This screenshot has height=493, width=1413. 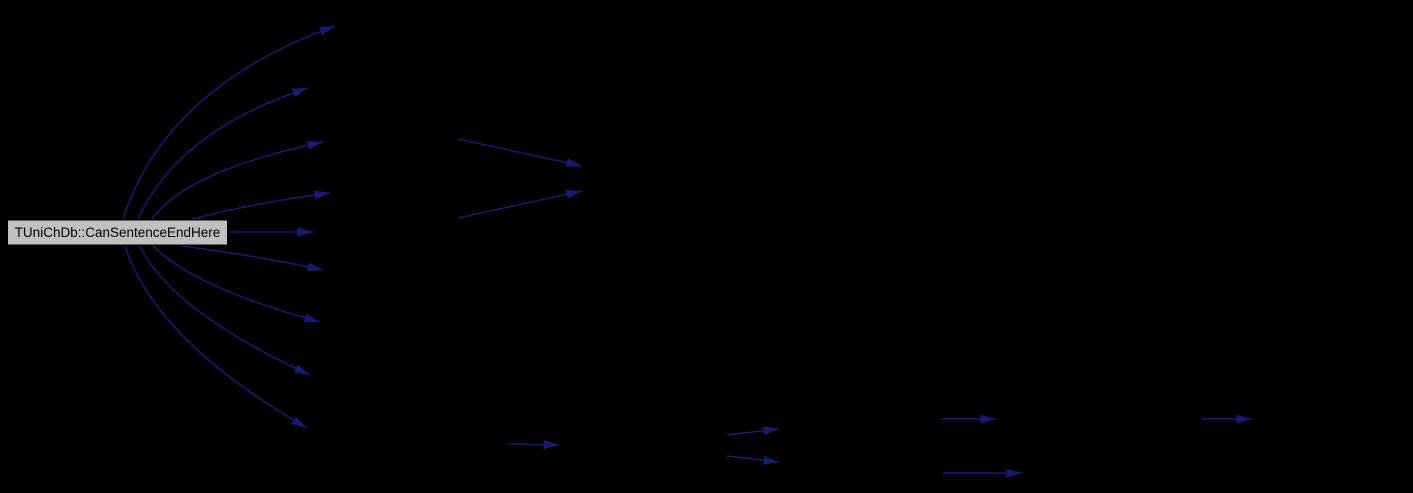 I want to click on function-node-root: TUniChDb::CanSentenceEndHere, so click(x=117, y=232).